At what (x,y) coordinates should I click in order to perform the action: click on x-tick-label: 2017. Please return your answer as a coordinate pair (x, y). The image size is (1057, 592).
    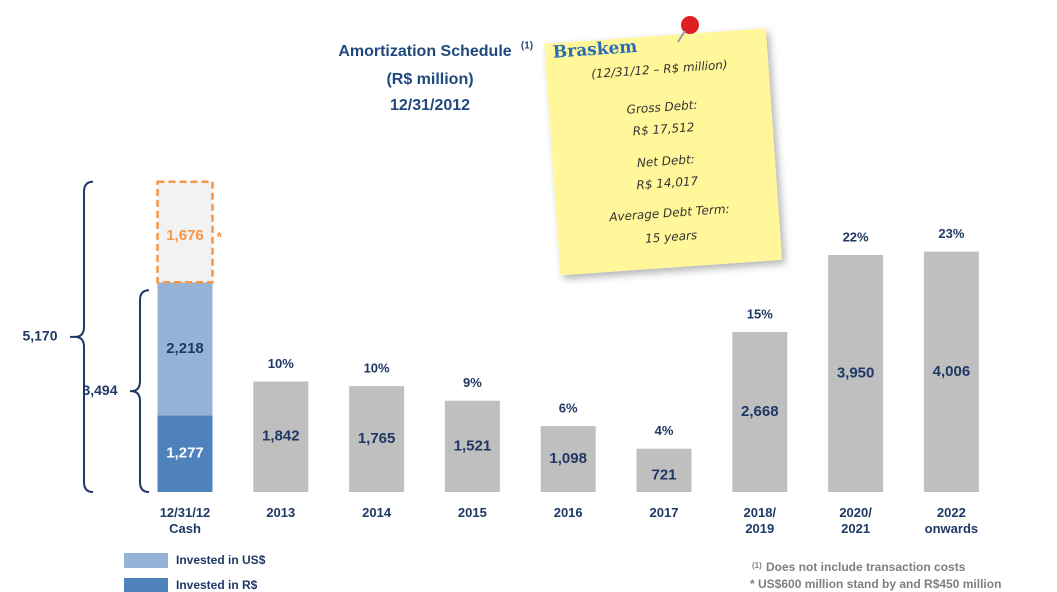
    Looking at the image, I should click on (664, 512).